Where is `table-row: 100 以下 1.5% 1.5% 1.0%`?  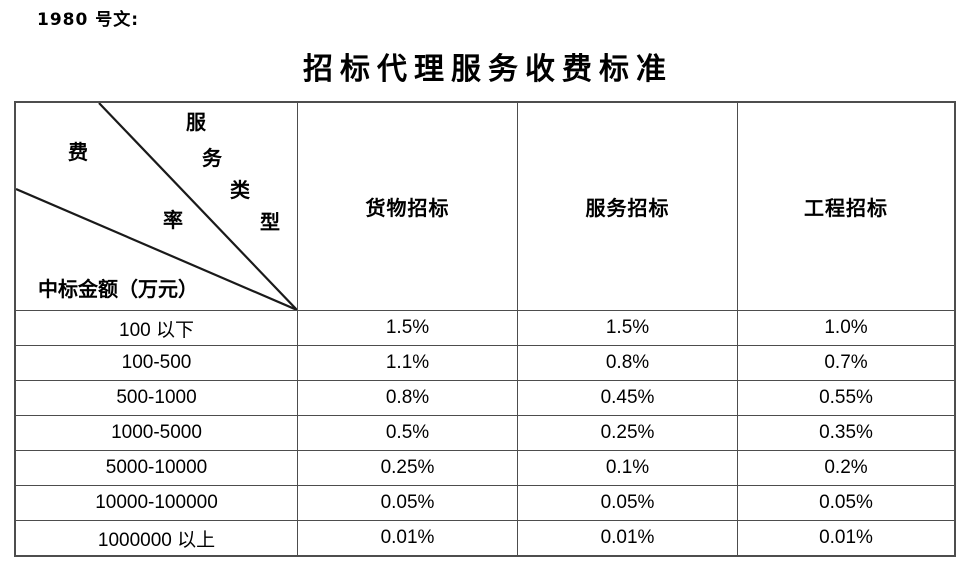
table-row: 100 以下 1.5% 1.5% 1.0% is located at coordinates (485, 328).